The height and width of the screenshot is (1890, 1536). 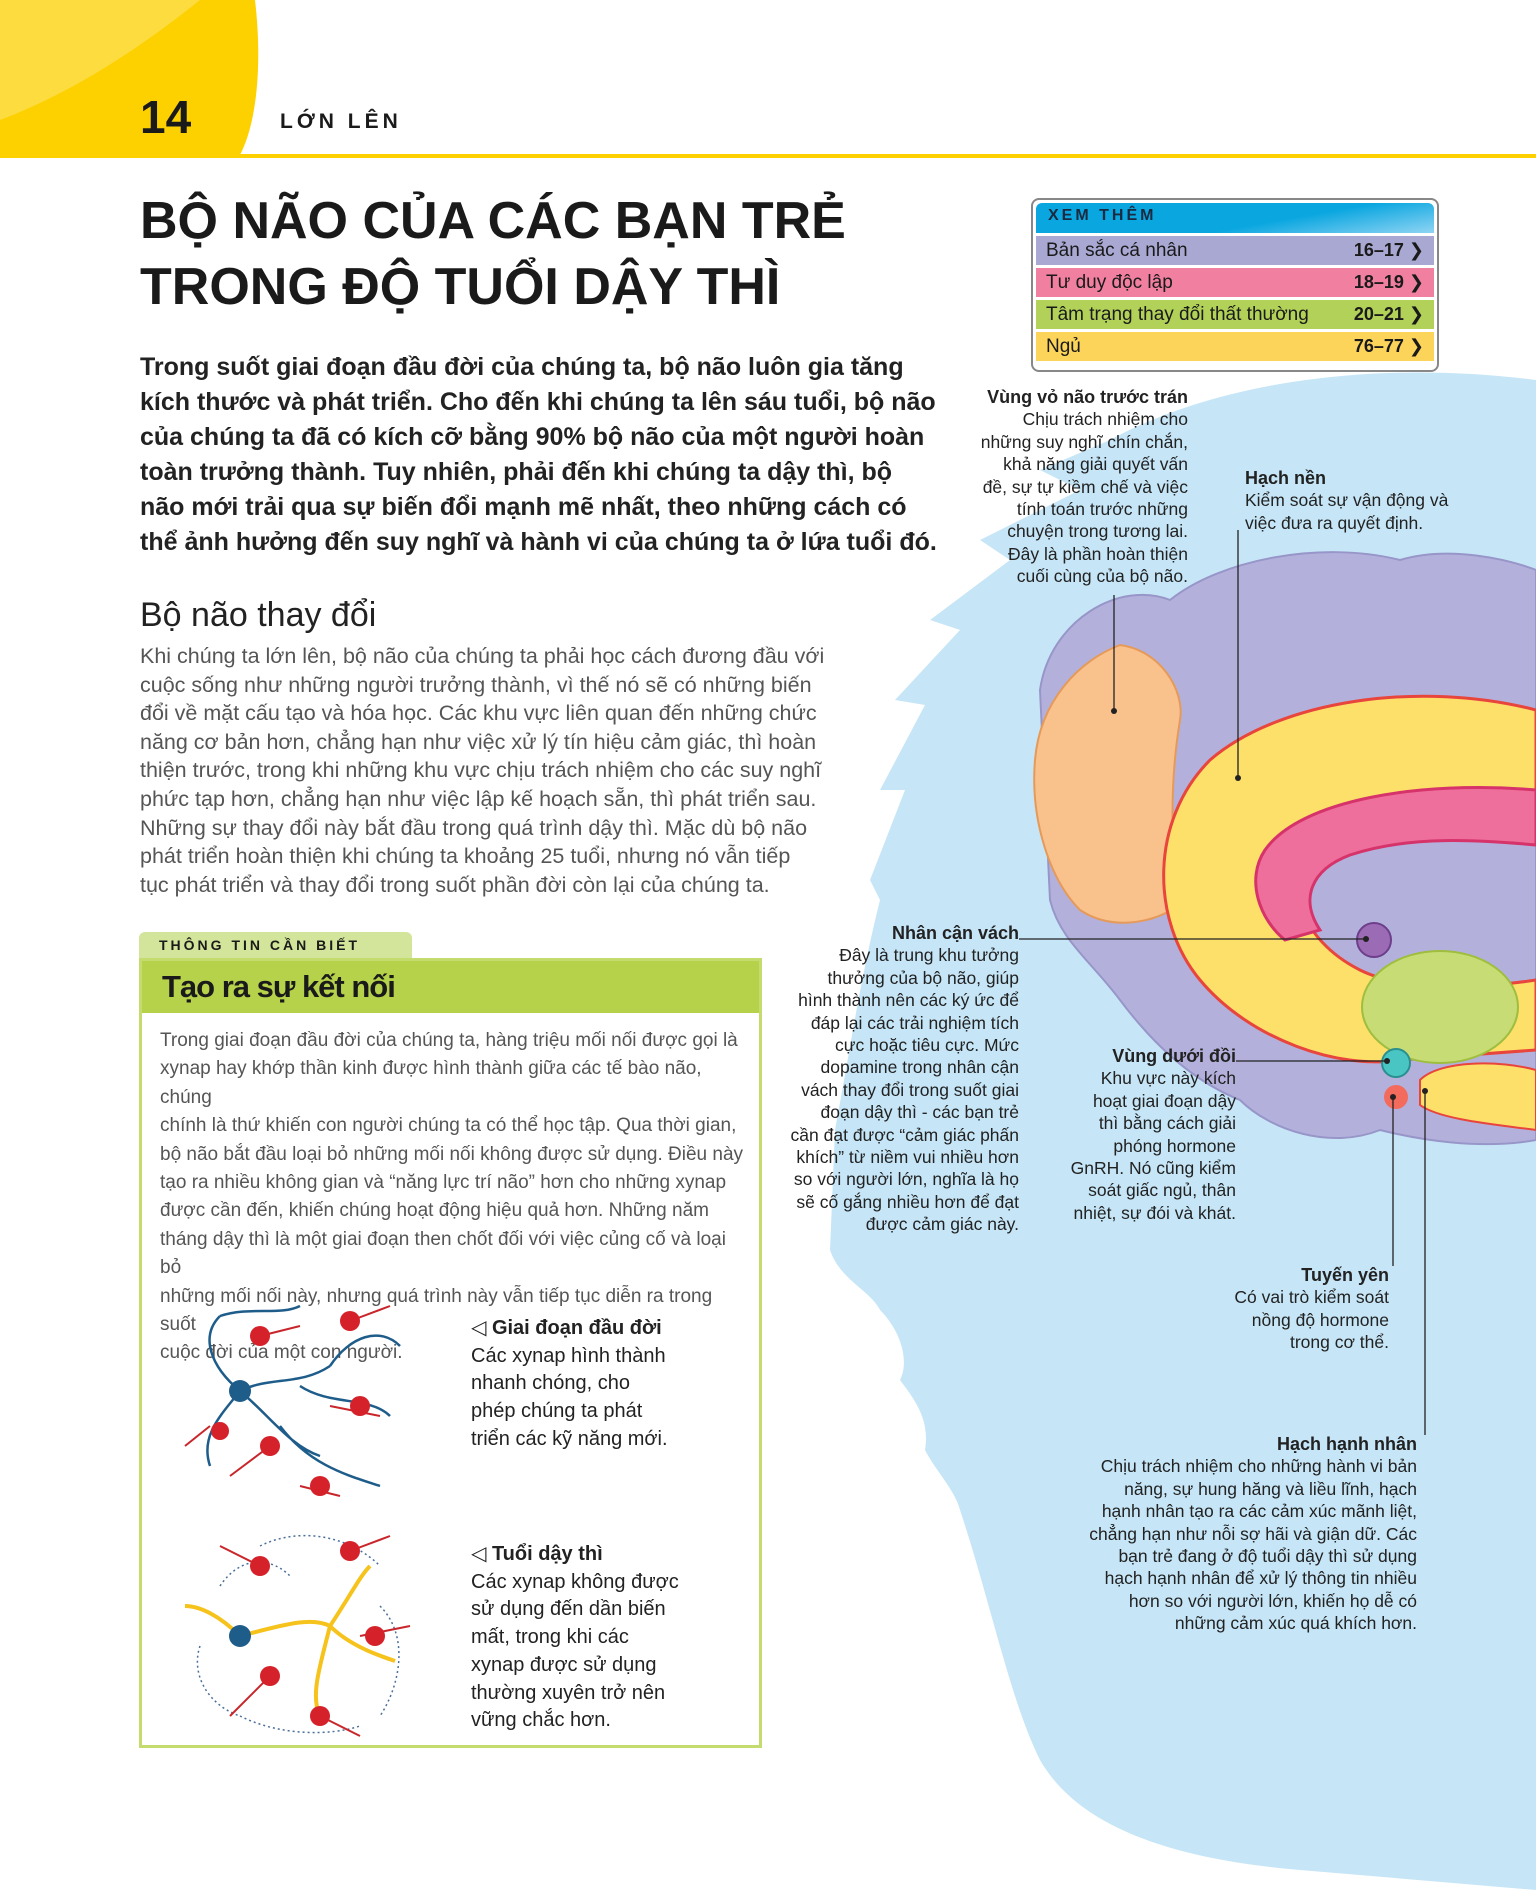 I want to click on neurons-puberty, so click(x=297, y=1635).